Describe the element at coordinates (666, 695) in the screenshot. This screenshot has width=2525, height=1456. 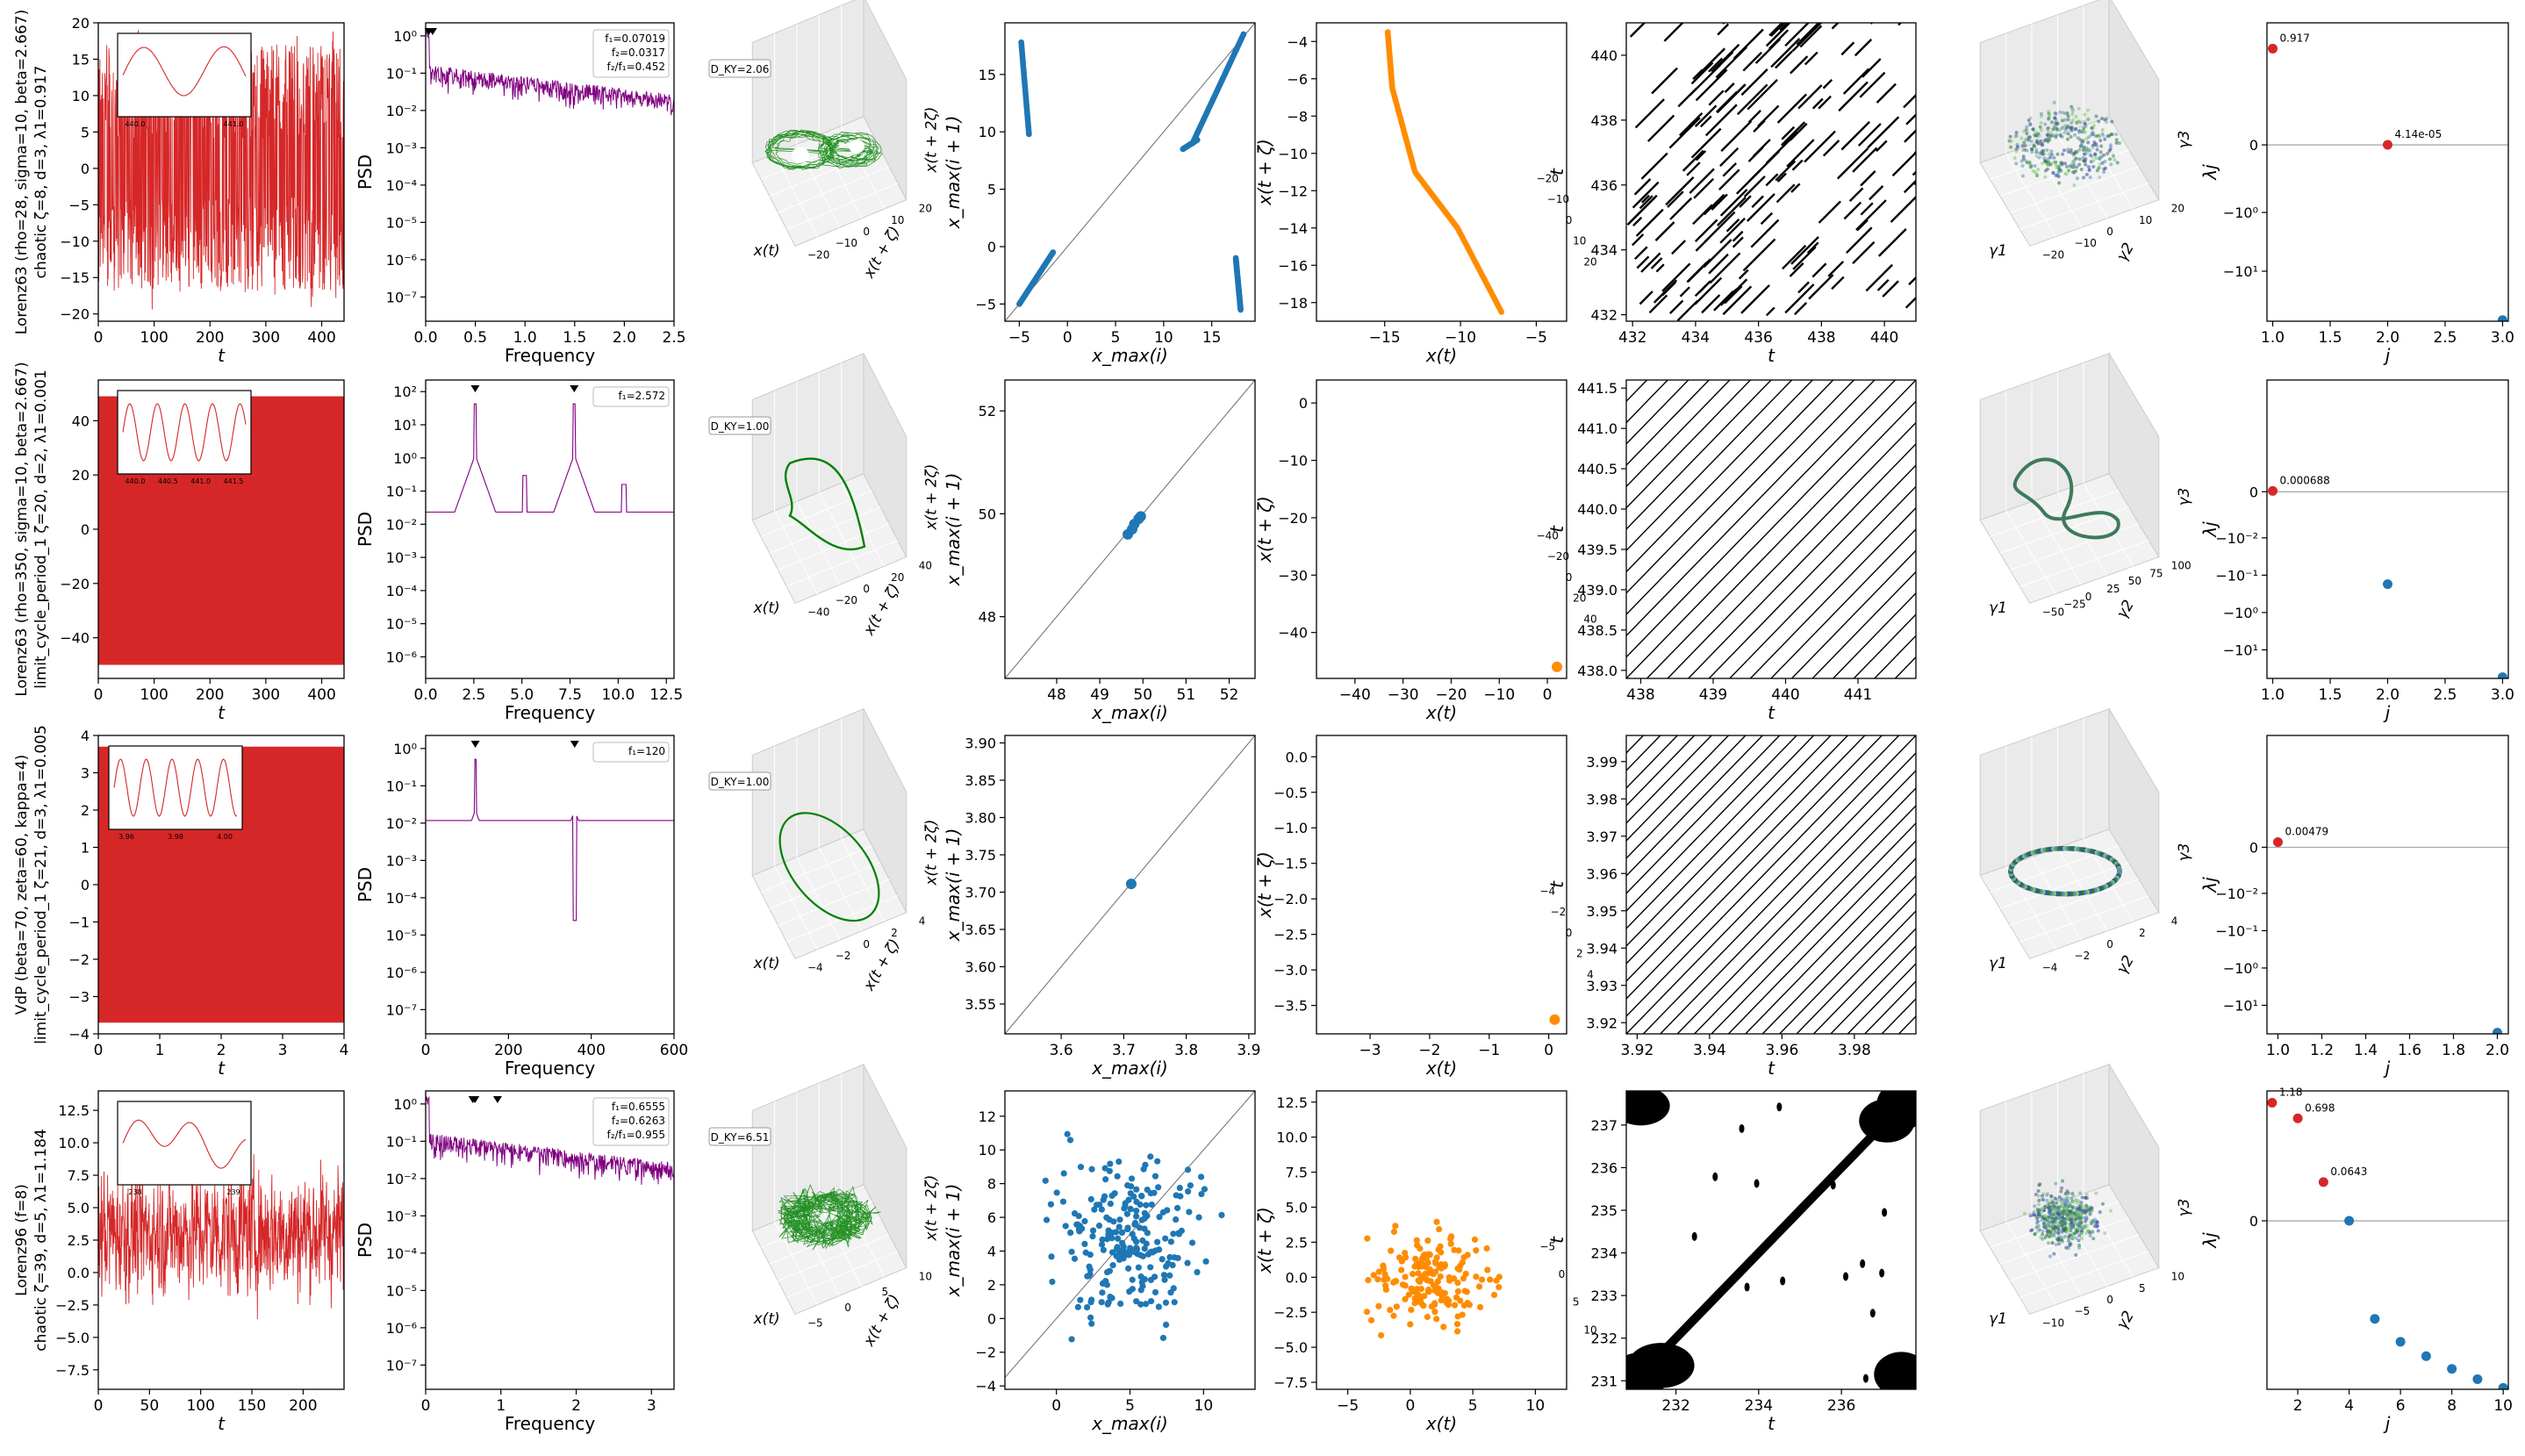
I see `x-tick-label: 12.5` at that location.